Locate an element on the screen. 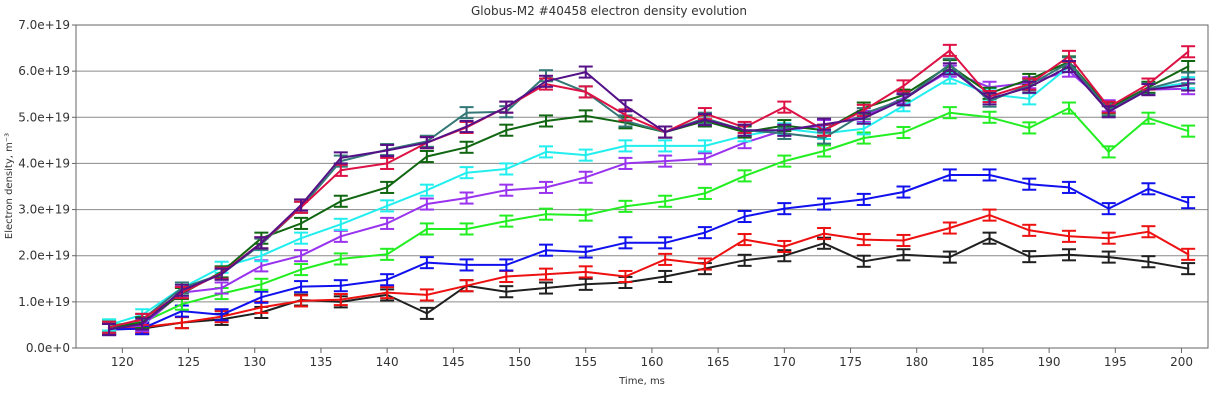 The image size is (1219, 404). y-tick-label: 3.0e+19 is located at coordinates (44, 210).